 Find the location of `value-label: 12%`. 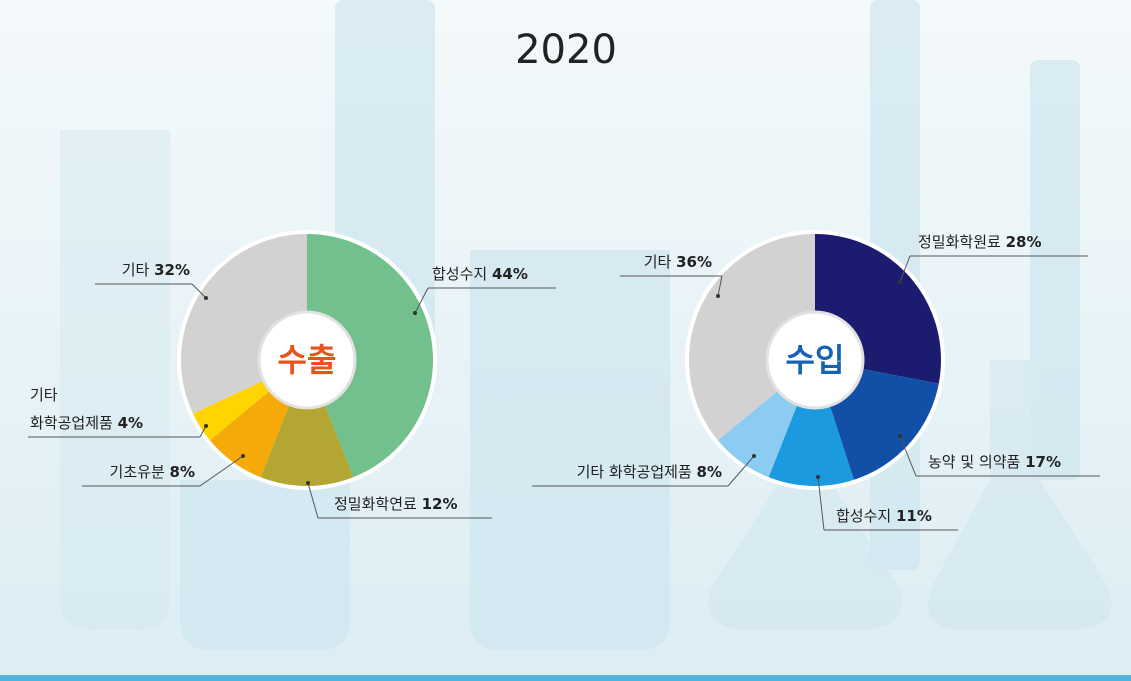

value-label: 12% is located at coordinates (440, 504).